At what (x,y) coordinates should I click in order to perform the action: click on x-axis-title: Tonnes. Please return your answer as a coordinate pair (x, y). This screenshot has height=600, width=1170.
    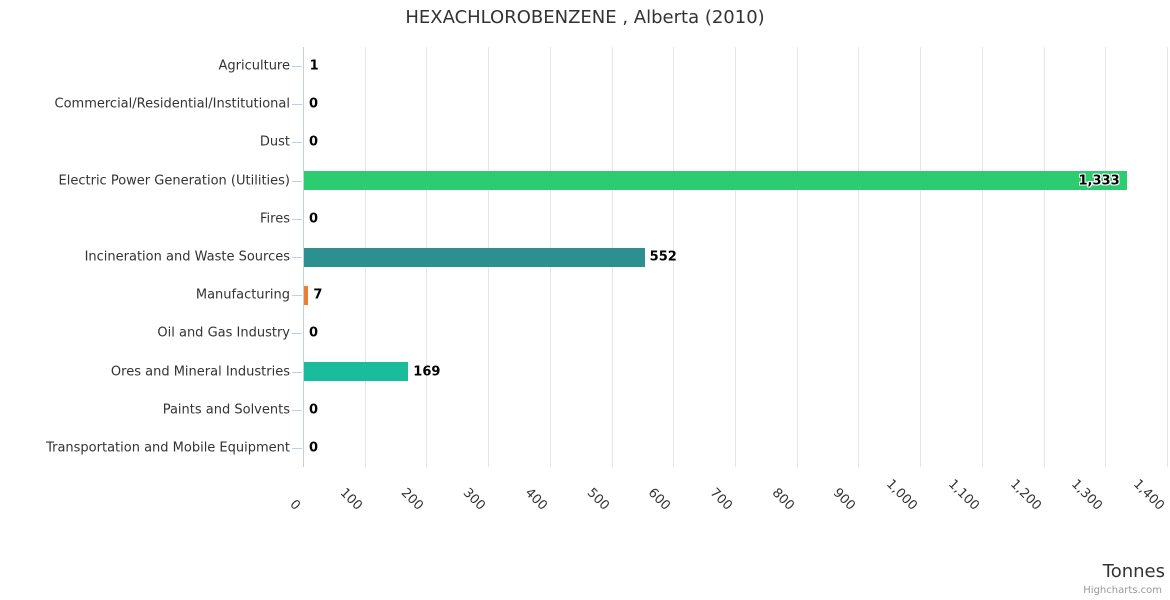
    Looking at the image, I should click on (1133, 571).